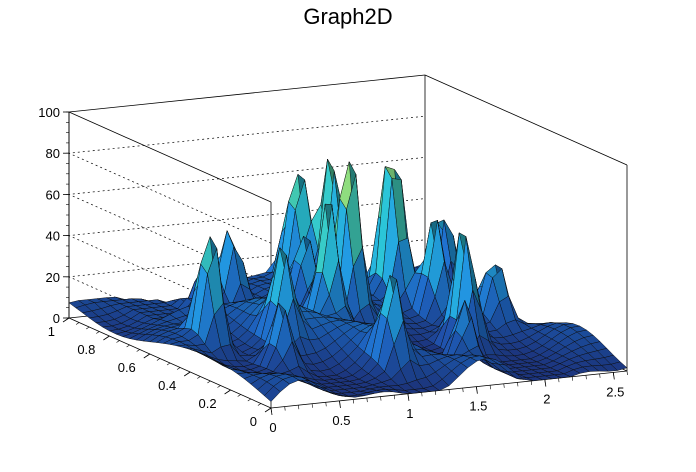 This screenshot has width=696, height=472. What do you see at coordinates (253, 421) in the screenshot?
I see `y-tick-label: 0` at bounding box center [253, 421].